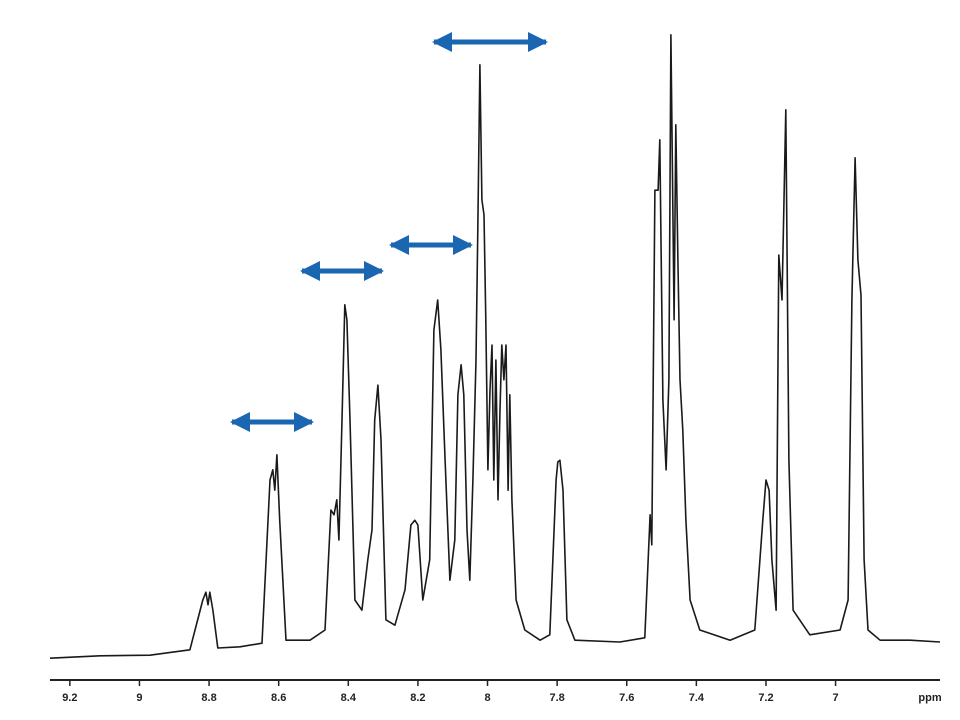 The height and width of the screenshot is (720, 960). What do you see at coordinates (69, 698) in the screenshot?
I see `x-tick-label: 9.2` at bounding box center [69, 698].